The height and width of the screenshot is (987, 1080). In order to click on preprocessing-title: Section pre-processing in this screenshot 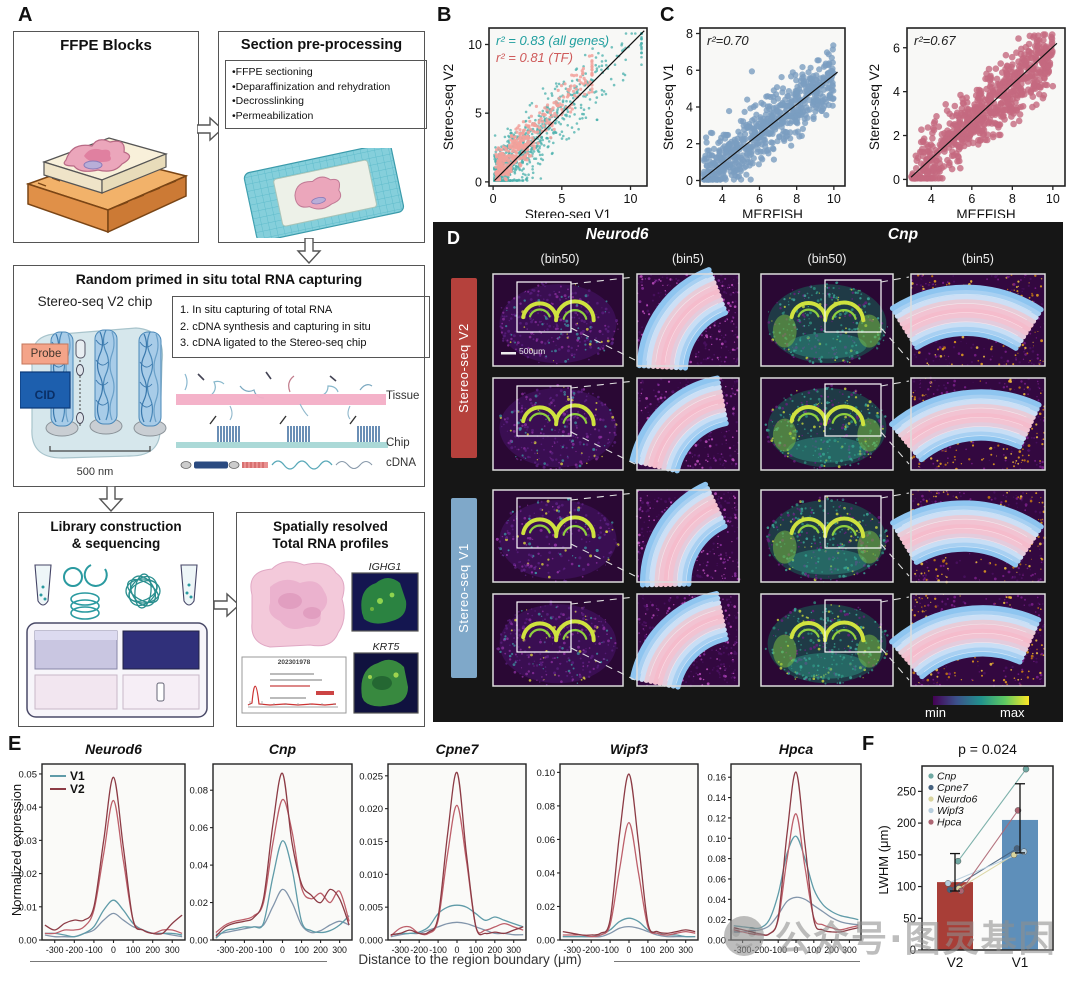, I will do `click(321, 45)`.